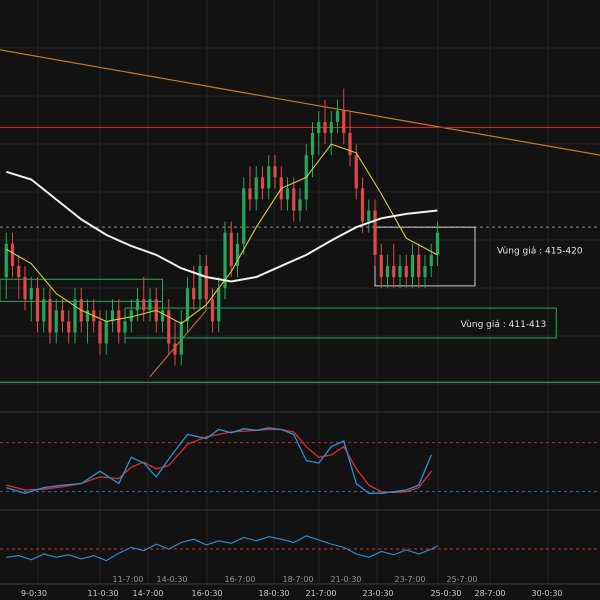 The image size is (600, 600). I want to click on time-label-minor: 16-7:00, so click(239, 579).